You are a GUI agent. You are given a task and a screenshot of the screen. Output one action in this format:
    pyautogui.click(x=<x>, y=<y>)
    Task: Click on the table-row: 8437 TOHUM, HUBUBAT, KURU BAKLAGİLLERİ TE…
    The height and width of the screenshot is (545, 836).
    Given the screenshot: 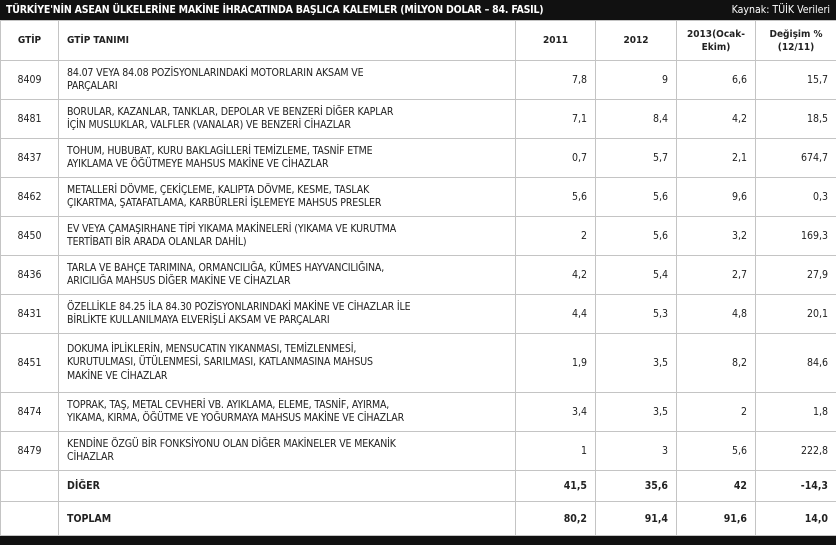 What is the action you would take?
    pyautogui.click(x=418, y=158)
    